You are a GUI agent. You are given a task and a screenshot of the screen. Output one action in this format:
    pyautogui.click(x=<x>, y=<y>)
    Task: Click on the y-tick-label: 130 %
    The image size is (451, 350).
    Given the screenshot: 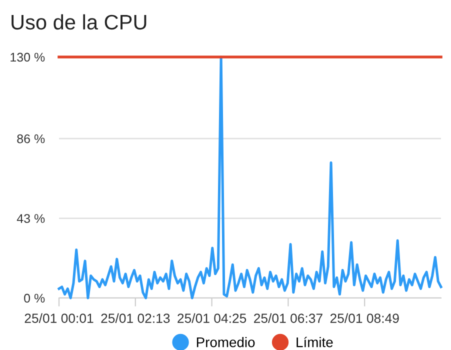 What is the action you would take?
    pyautogui.click(x=27, y=57)
    